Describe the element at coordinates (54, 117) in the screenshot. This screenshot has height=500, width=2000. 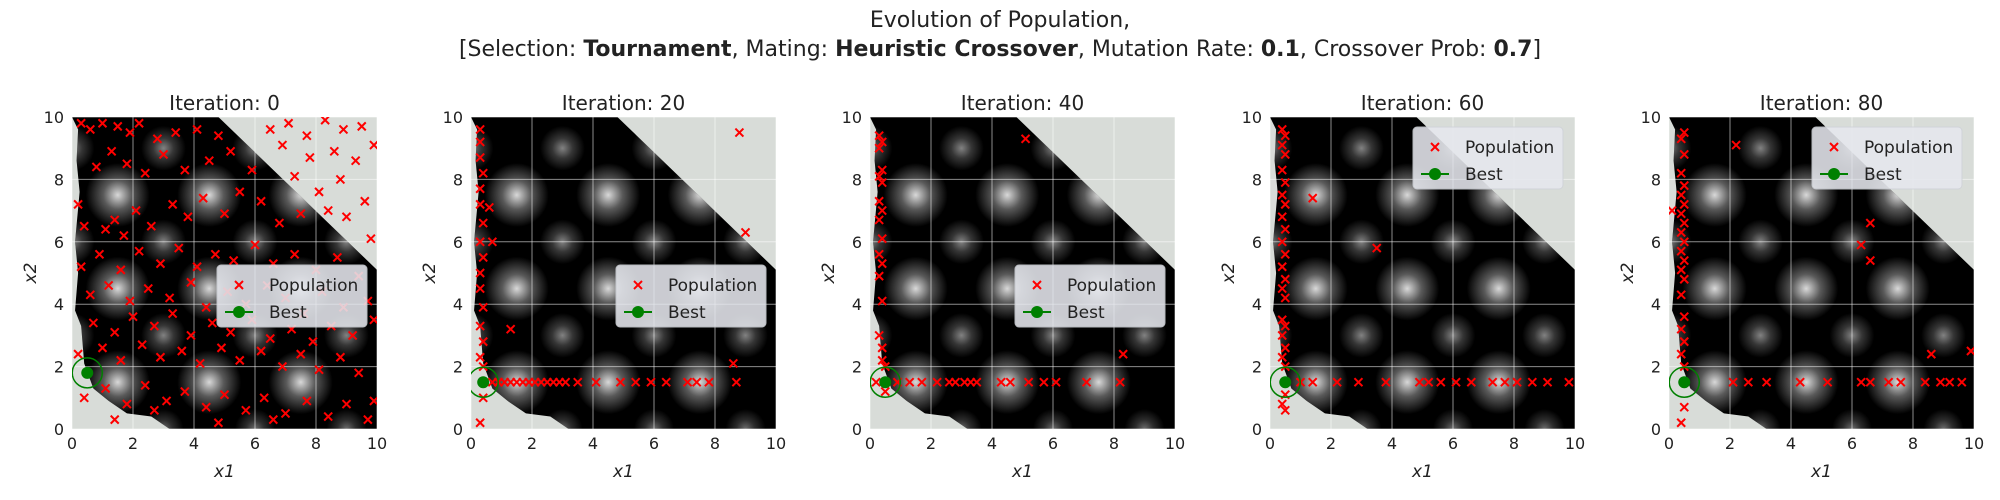
I see `y-tick-label: 10` at that location.